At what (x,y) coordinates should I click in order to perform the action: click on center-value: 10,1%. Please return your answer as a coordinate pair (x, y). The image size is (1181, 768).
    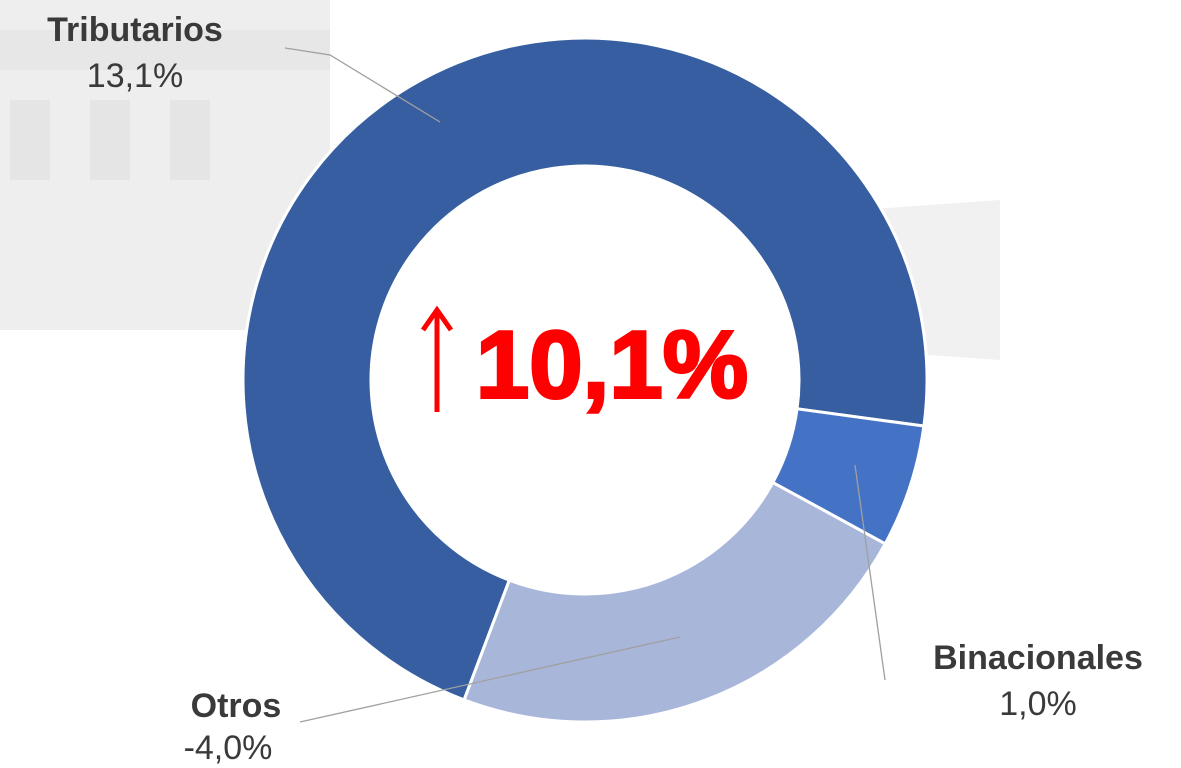
    Looking at the image, I should click on (612, 364).